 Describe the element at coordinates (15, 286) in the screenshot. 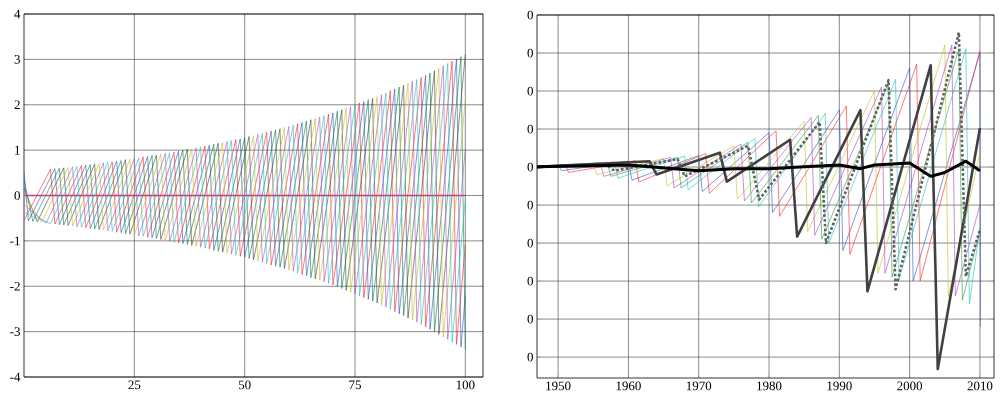

I see `y-tick-label: -2` at that location.